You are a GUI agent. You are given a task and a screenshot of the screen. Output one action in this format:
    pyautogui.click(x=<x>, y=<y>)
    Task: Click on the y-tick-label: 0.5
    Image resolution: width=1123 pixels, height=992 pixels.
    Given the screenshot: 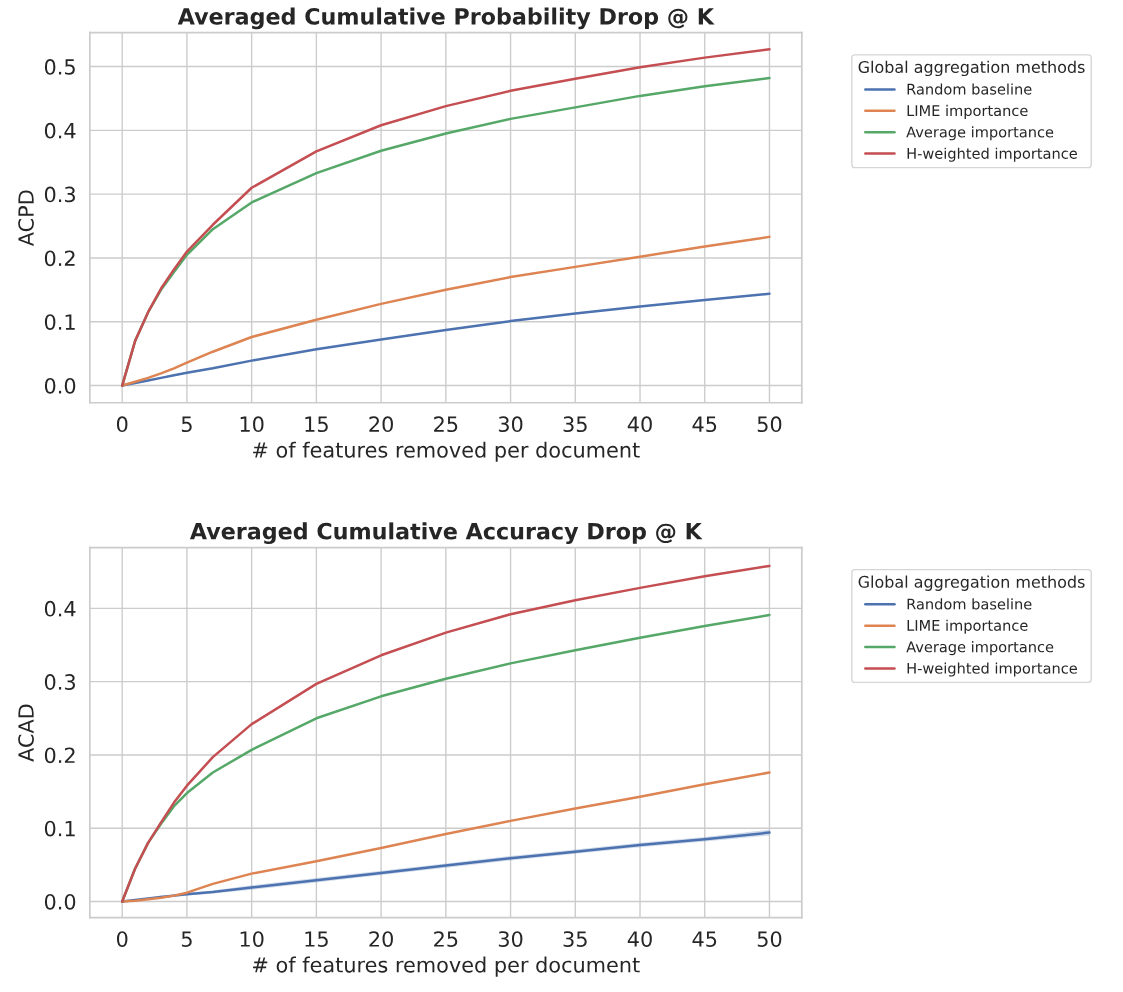 What is the action you would take?
    pyautogui.click(x=59, y=67)
    